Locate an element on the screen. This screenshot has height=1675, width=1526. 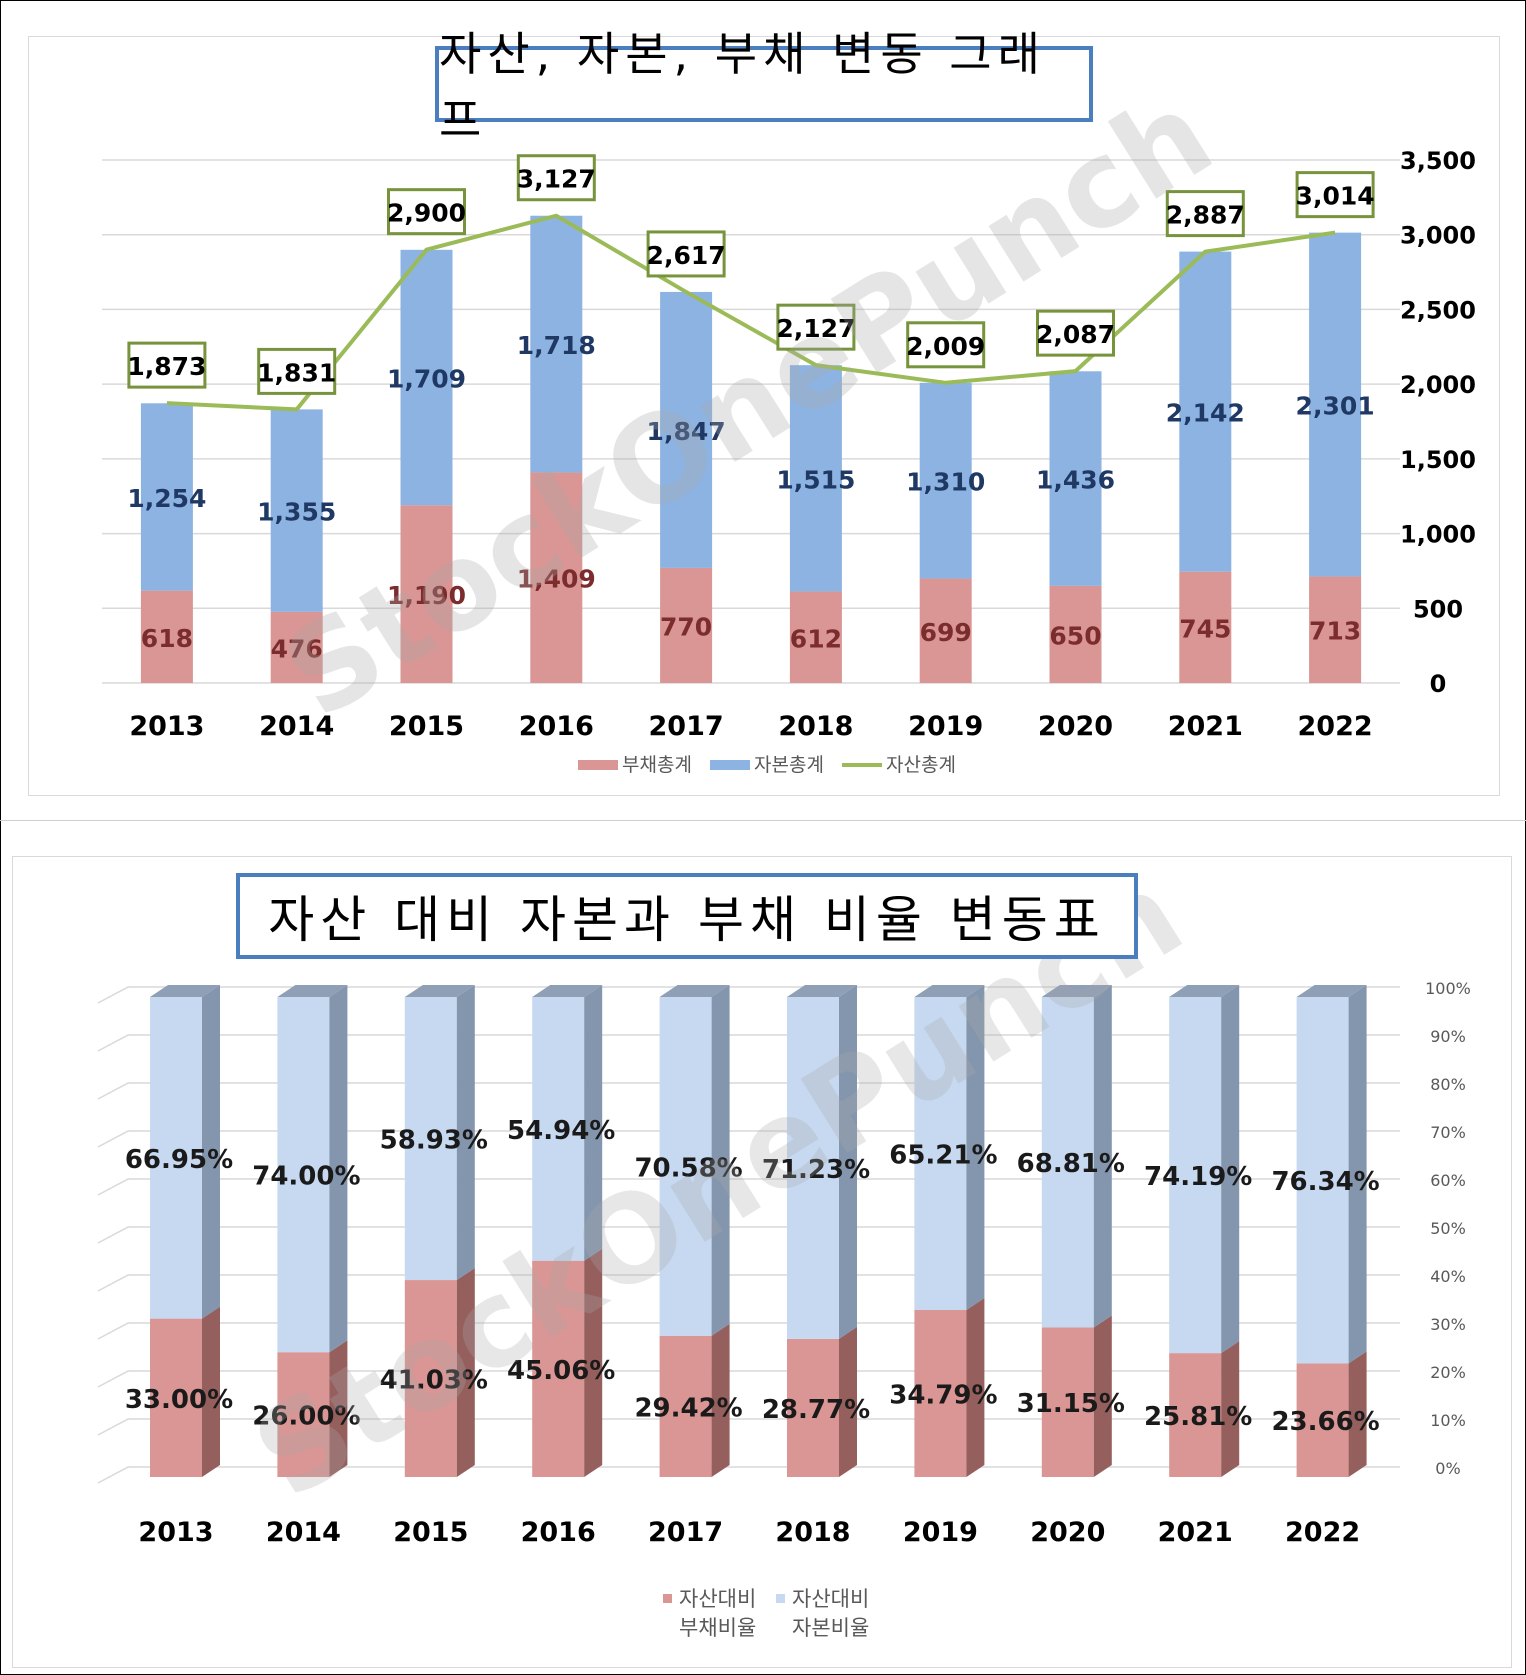
y-tick-label: 70% is located at coordinates (1448, 1132).